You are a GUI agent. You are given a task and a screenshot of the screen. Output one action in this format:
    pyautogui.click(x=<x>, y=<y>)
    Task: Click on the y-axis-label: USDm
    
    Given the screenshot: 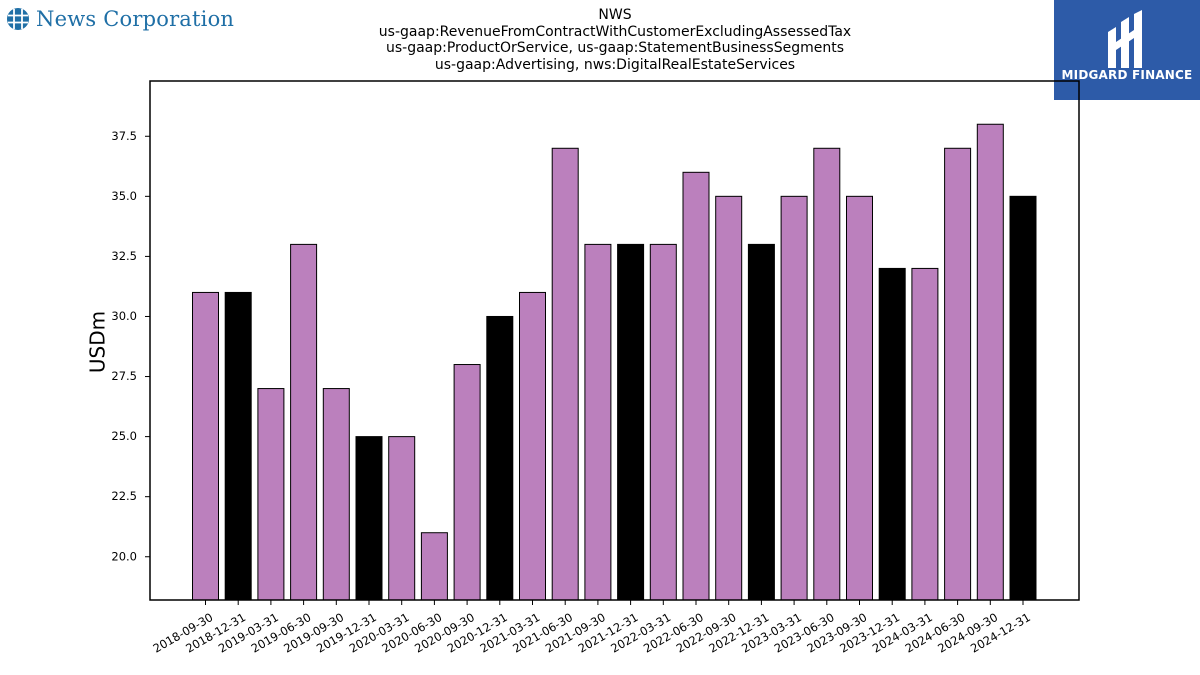 What is the action you would take?
    pyautogui.click(x=98, y=342)
    